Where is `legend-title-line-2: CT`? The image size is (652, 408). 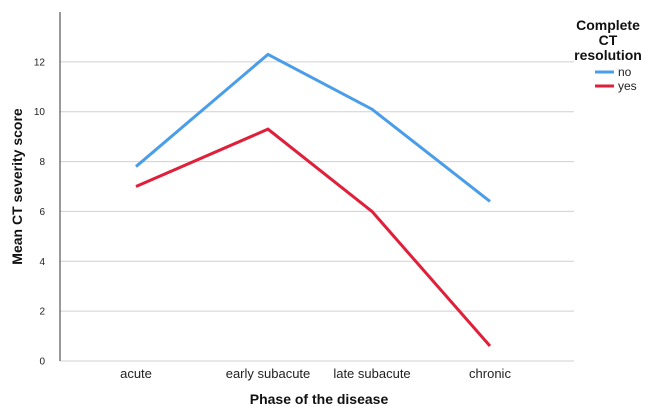 legend-title-line-2: CT is located at coordinates (608, 40).